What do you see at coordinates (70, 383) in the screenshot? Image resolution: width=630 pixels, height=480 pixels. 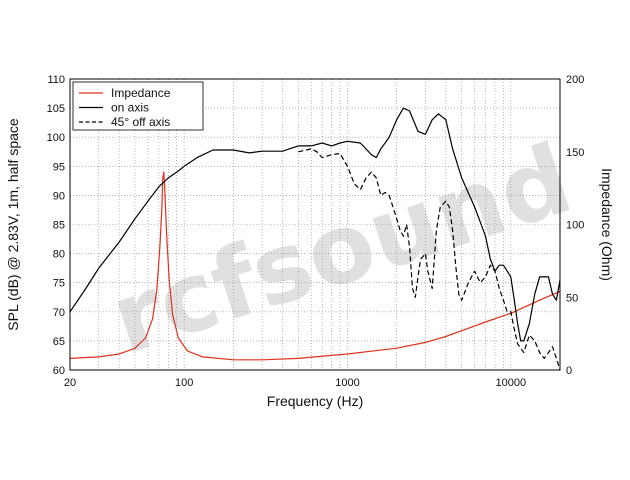 I see `x-tick-label: 20` at bounding box center [70, 383].